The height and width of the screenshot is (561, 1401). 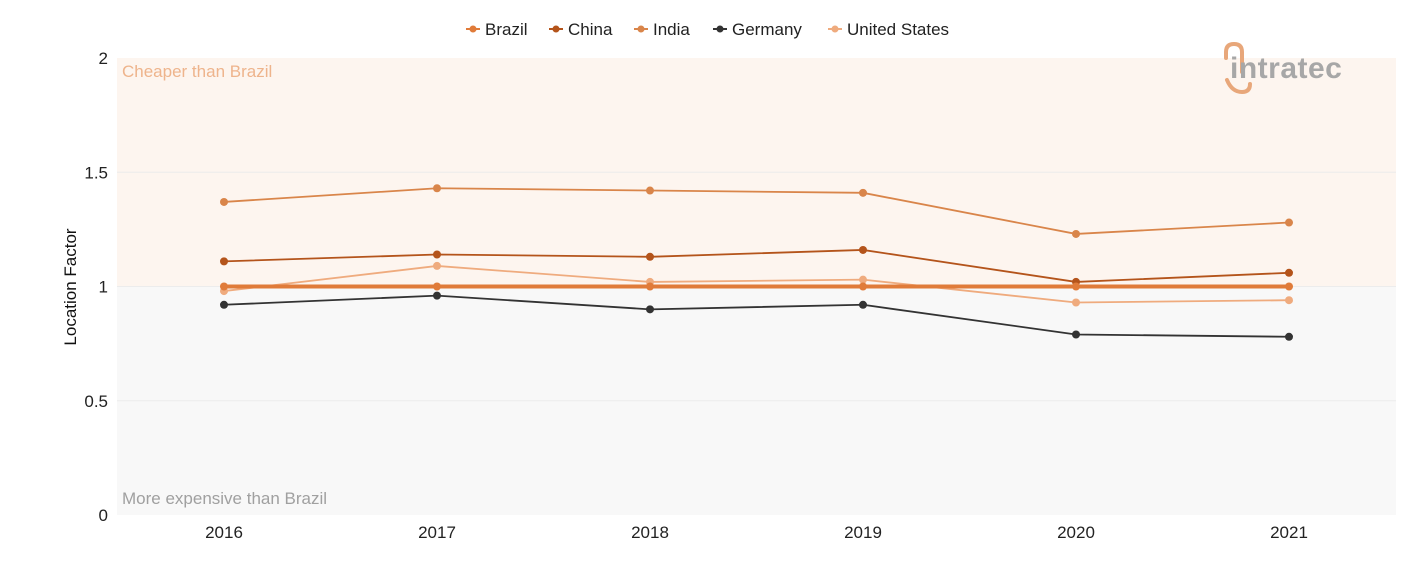 What do you see at coordinates (1286, 68) in the screenshot?
I see `logo-text: intratec` at bounding box center [1286, 68].